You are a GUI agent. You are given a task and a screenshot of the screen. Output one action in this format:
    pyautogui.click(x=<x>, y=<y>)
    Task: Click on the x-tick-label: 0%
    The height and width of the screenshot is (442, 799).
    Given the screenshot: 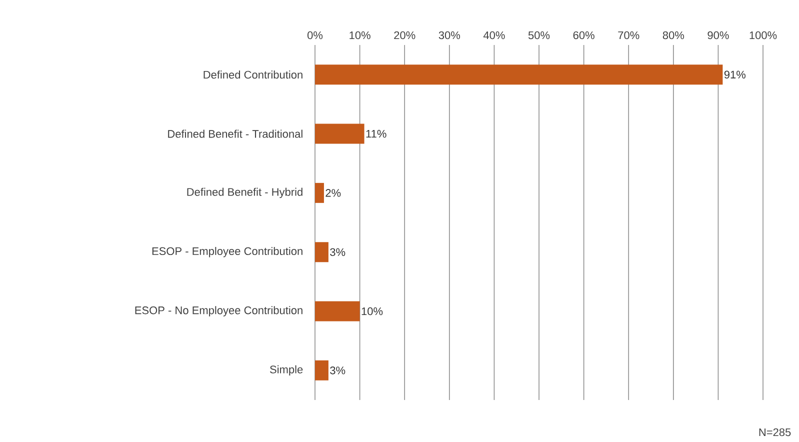 What is the action you would take?
    pyautogui.click(x=315, y=35)
    